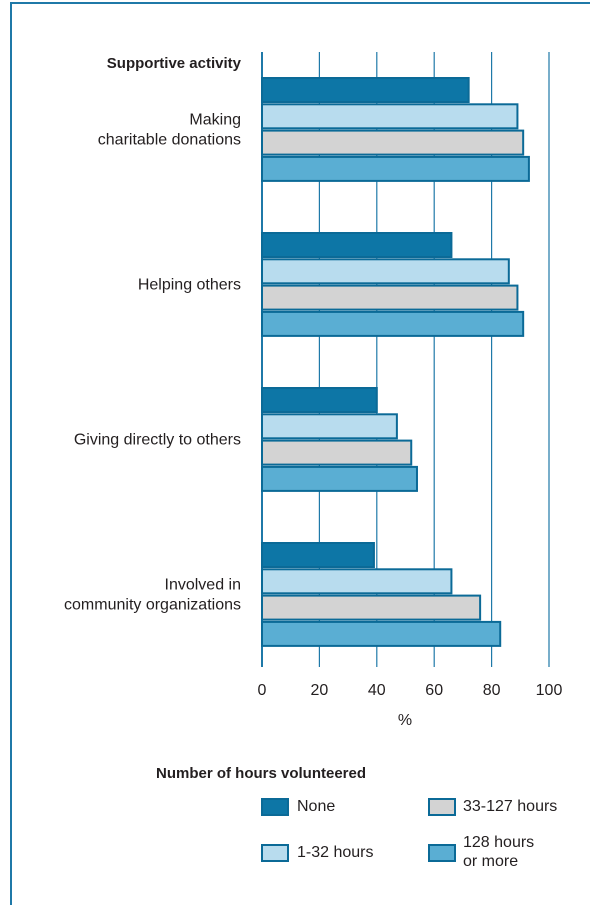 The height and width of the screenshot is (905, 590). What do you see at coordinates (510, 806) in the screenshot?
I see `legend-label: 33-127 hours` at bounding box center [510, 806].